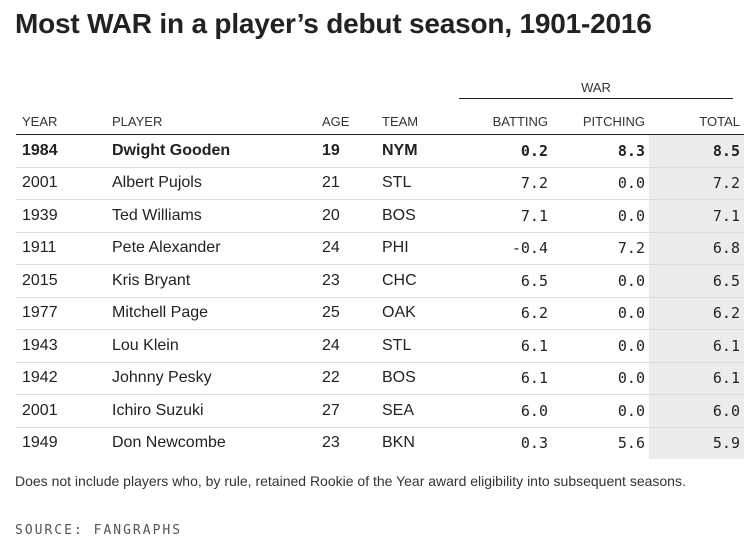 The width and height of the screenshot is (752, 548). I want to click on cell-pitching: 7.2, so click(600, 248).